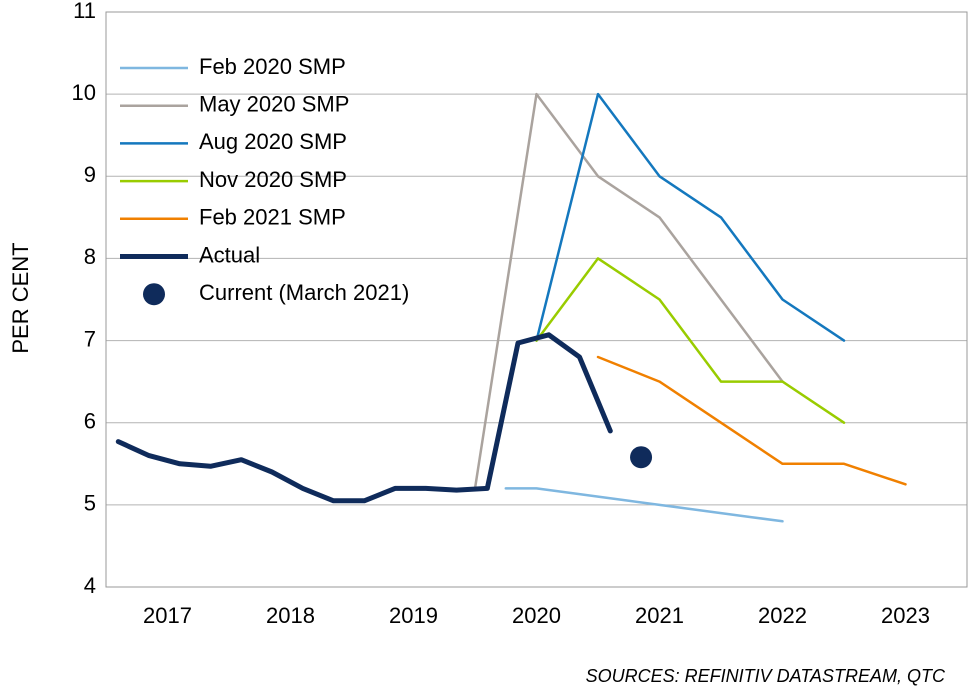 Image resolution: width=969 pixels, height=693 pixels. Describe the element at coordinates (154, 294) in the screenshot. I see `legend-swatch` at that location.